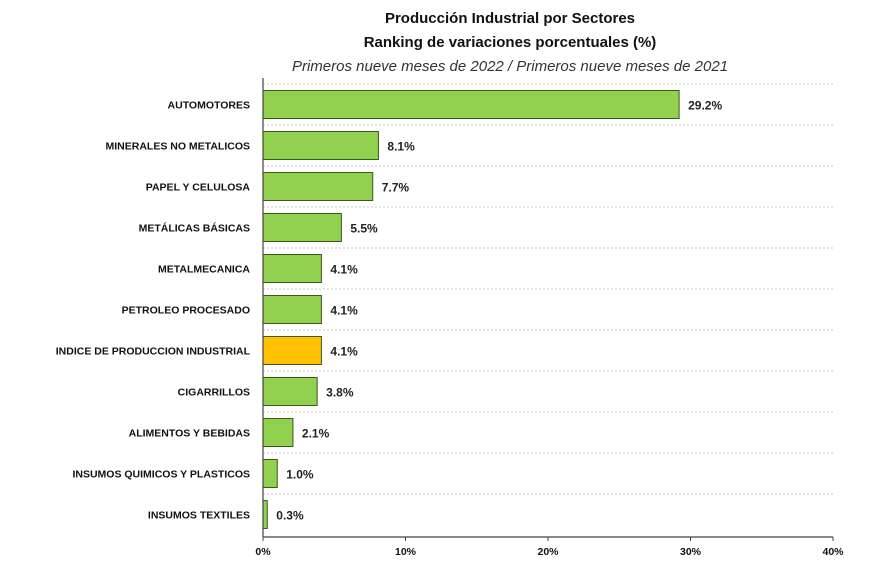 Image resolution: width=870 pixels, height=580 pixels. Describe the element at coordinates (340, 393) in the screenshot. I see `value-label: 3.8%` at that location.